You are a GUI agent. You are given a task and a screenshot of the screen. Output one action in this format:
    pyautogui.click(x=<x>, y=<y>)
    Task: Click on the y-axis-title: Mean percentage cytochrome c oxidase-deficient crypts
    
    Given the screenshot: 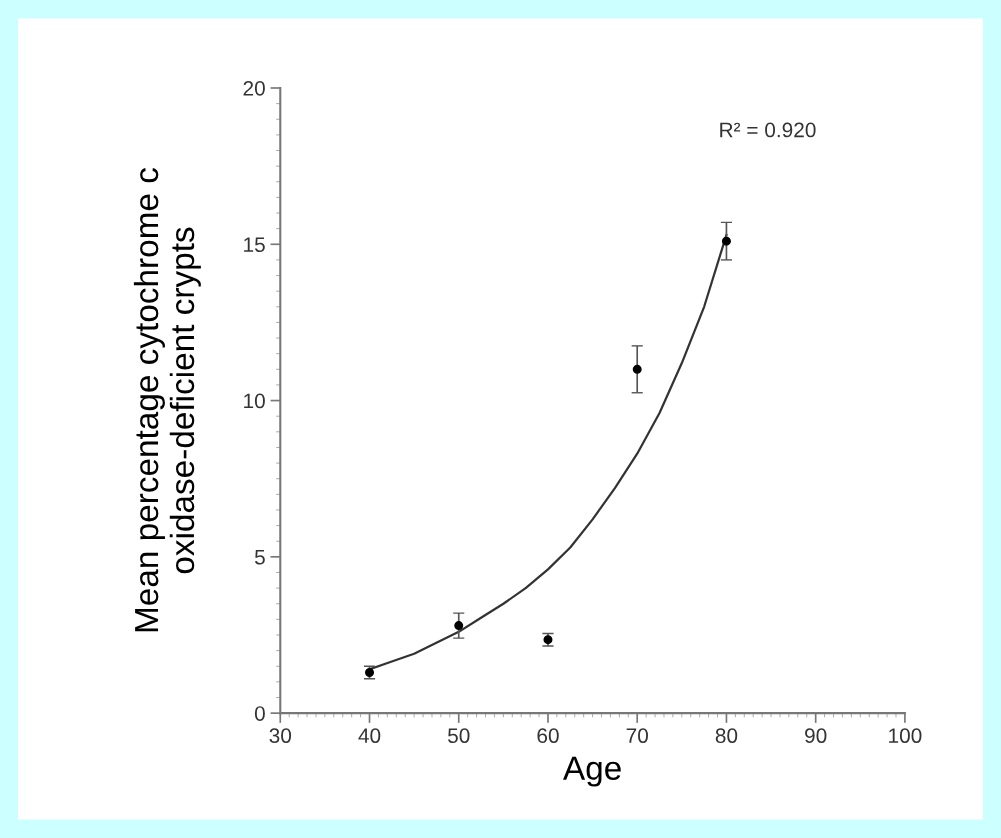 What is the action you would take?
    pyautogui.click(x=167, y=399)
    